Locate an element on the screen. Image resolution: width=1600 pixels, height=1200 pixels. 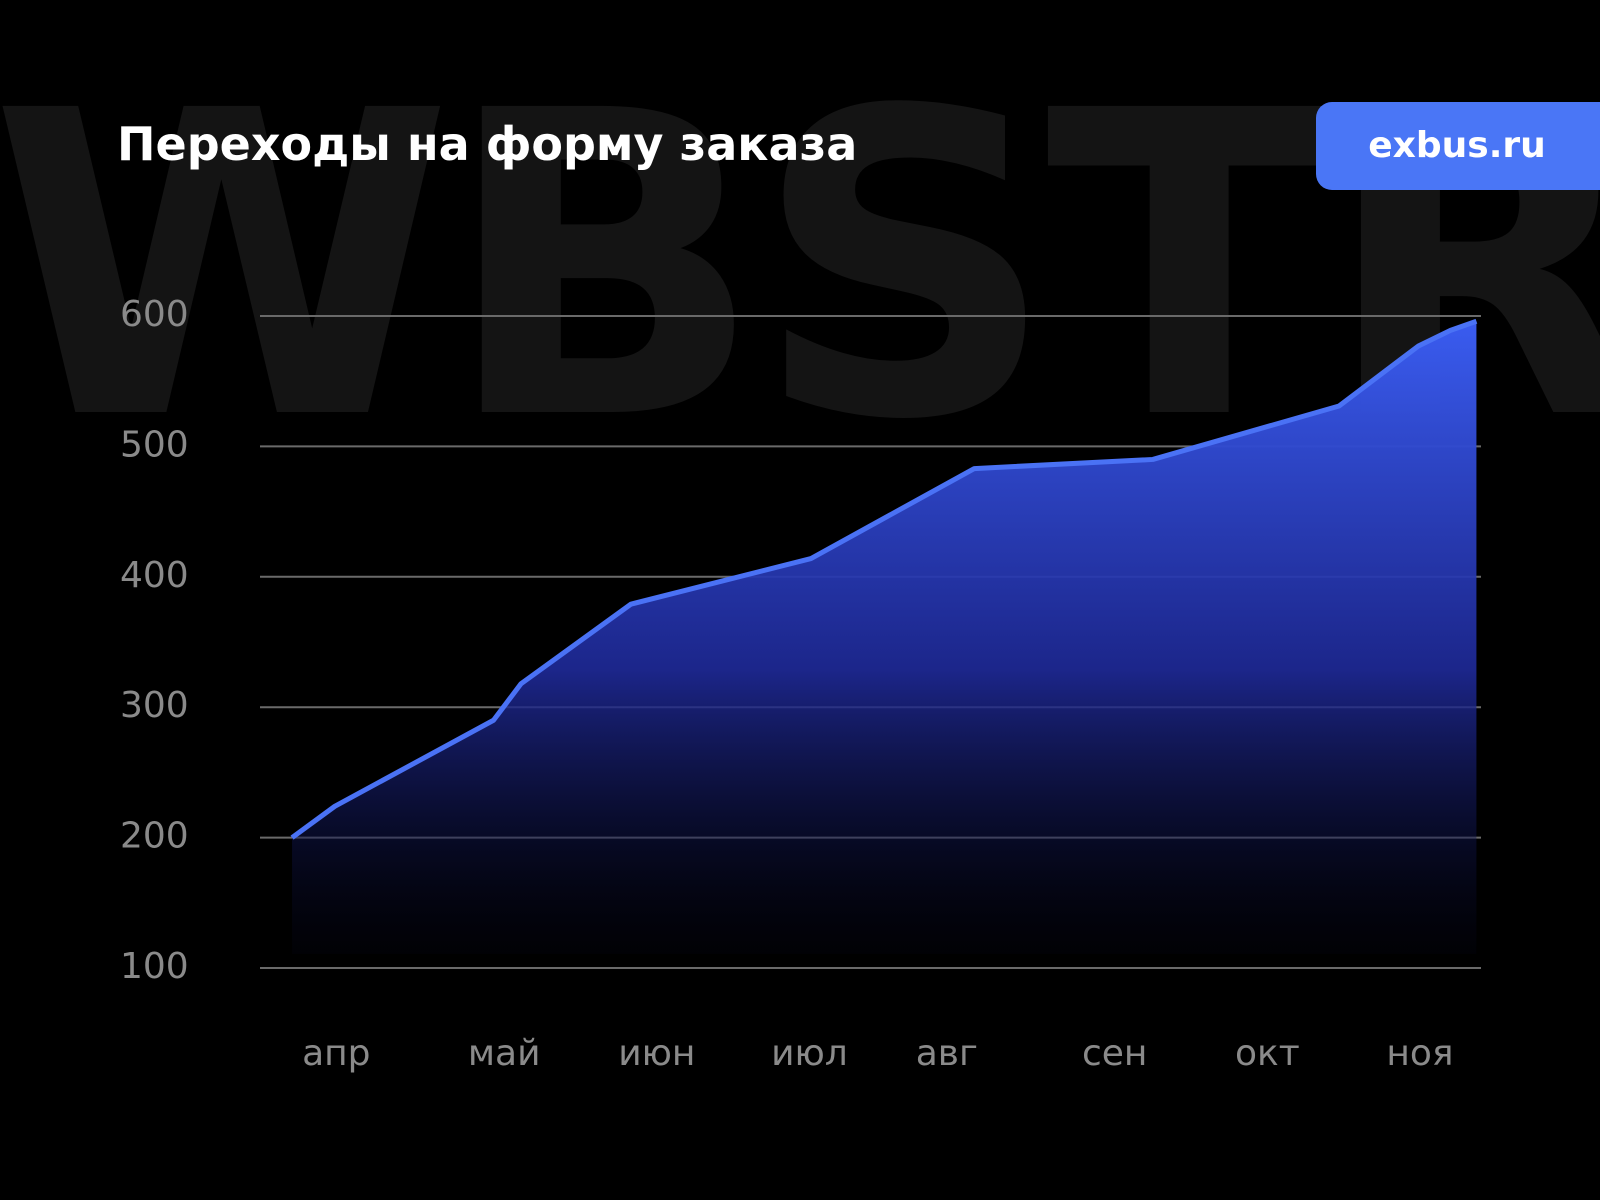
y-tick-label: 600 is located at coordinates (154, 314).